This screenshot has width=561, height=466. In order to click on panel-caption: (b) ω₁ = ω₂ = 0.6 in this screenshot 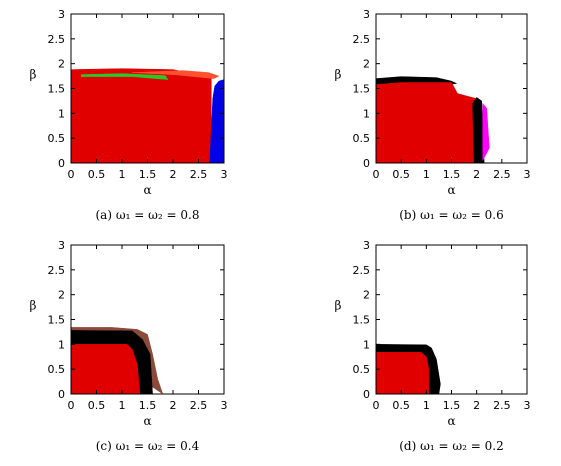, I will do `click(451, 215)`.